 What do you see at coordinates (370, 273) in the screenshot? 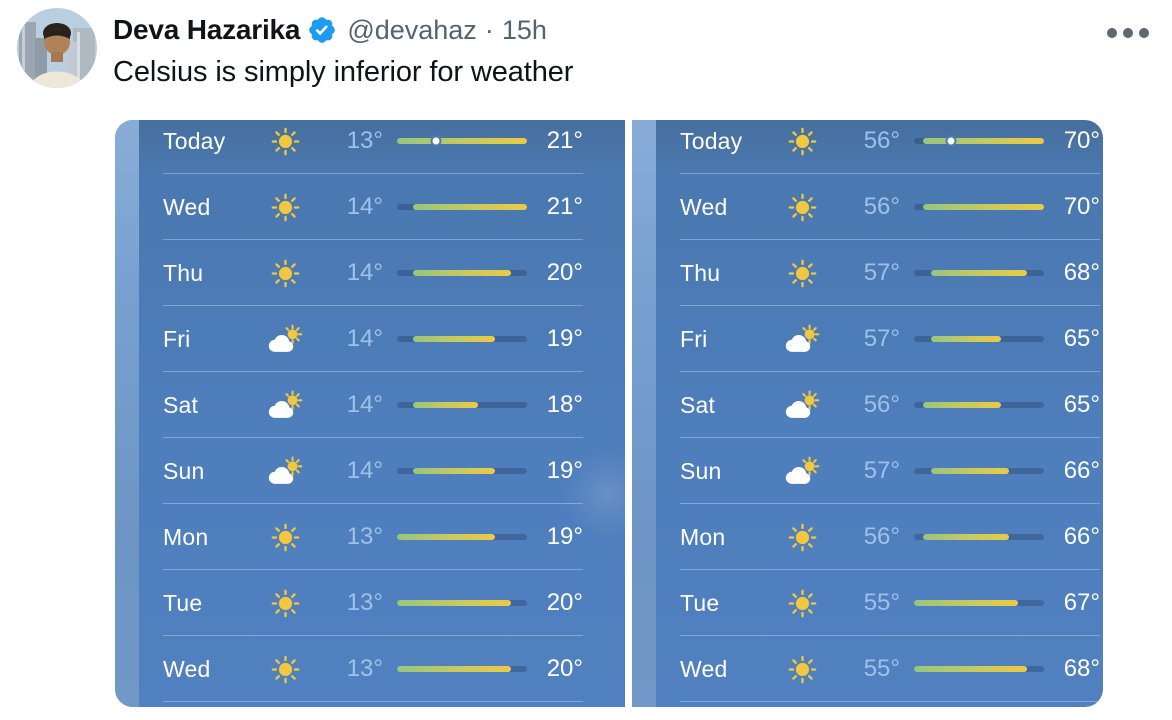
I see `forecast-row: Thu 14° 20°` at bounding box center [370, 273].